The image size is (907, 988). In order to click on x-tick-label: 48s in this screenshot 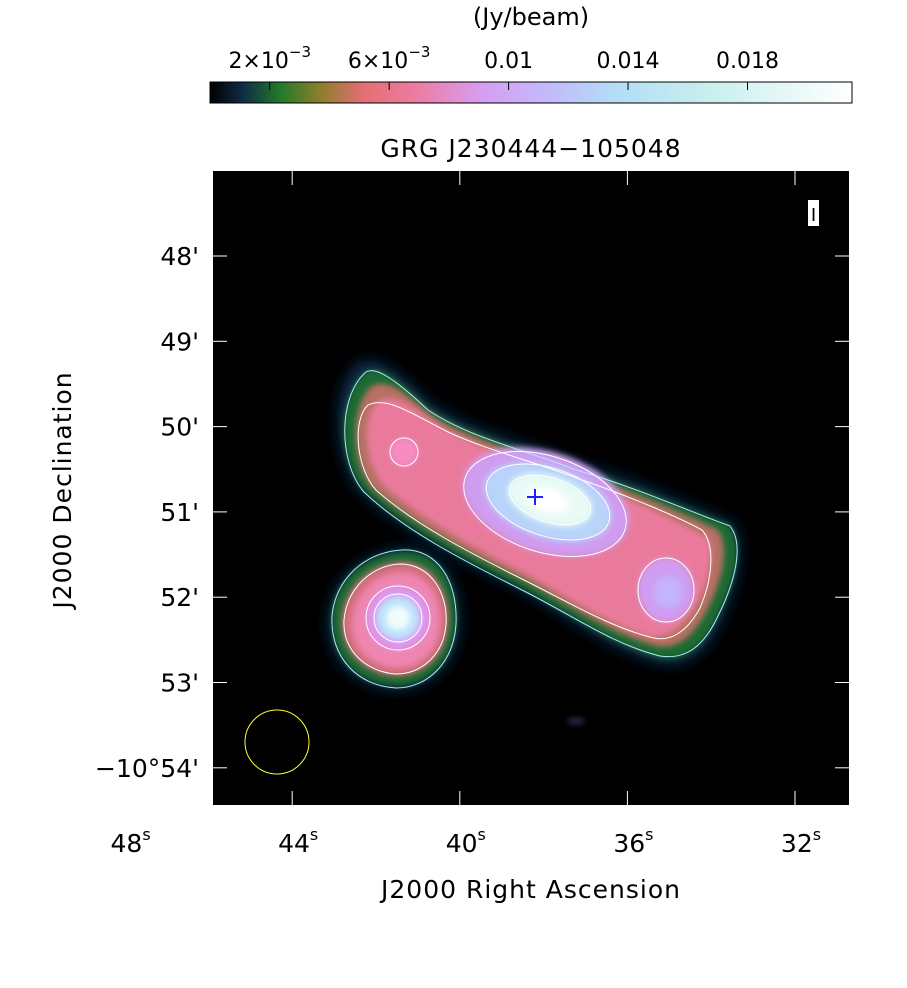, I will do `click(131, 841)`.